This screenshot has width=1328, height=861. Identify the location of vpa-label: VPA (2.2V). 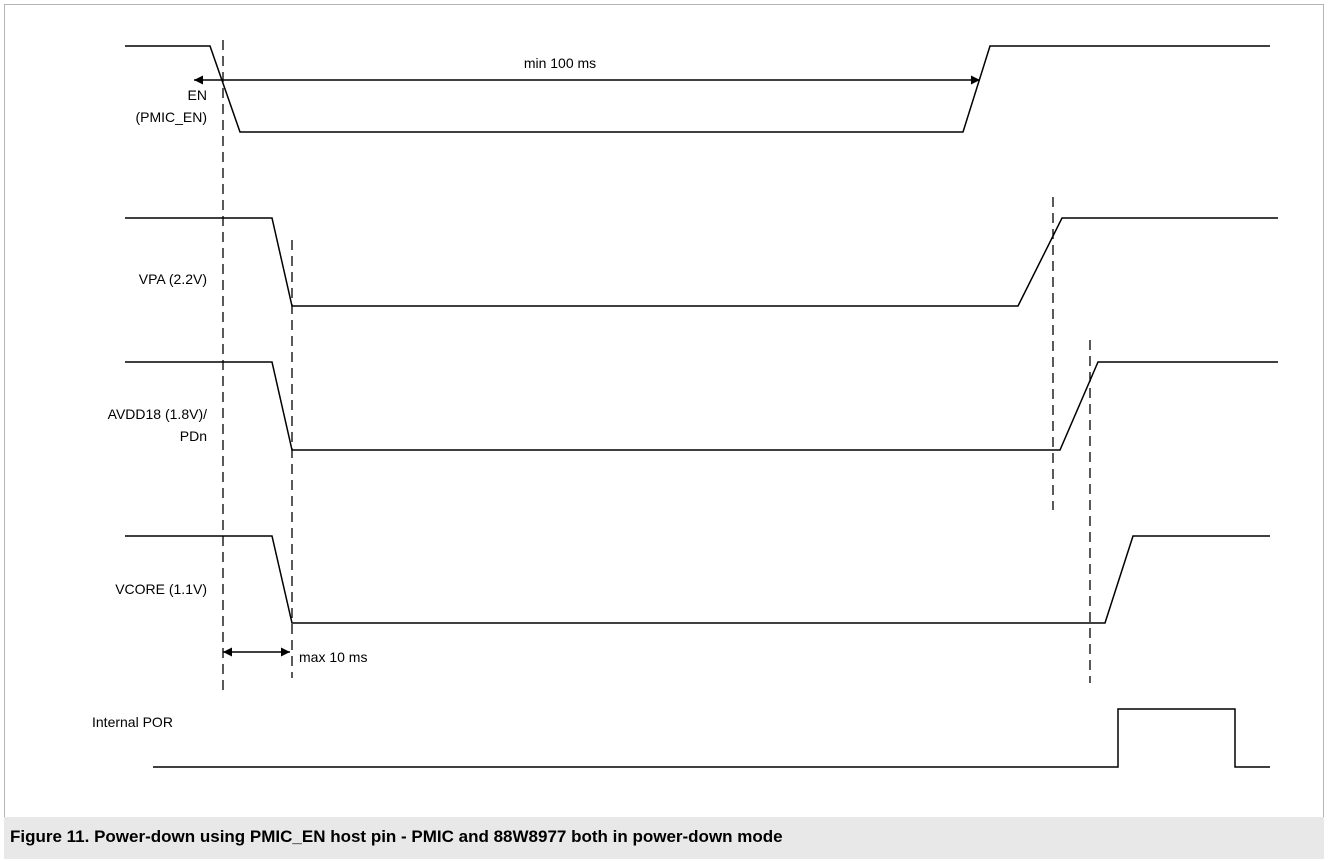
(173, 279).